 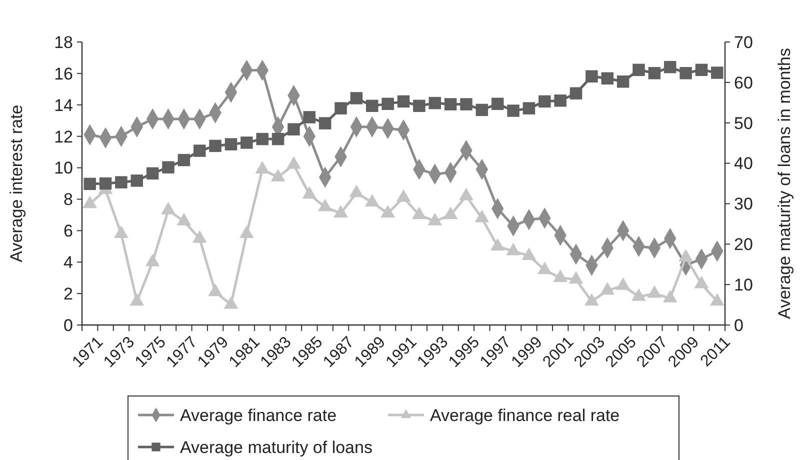 I want to click on y2-tick-label: 70, so click(x=743, y=42).